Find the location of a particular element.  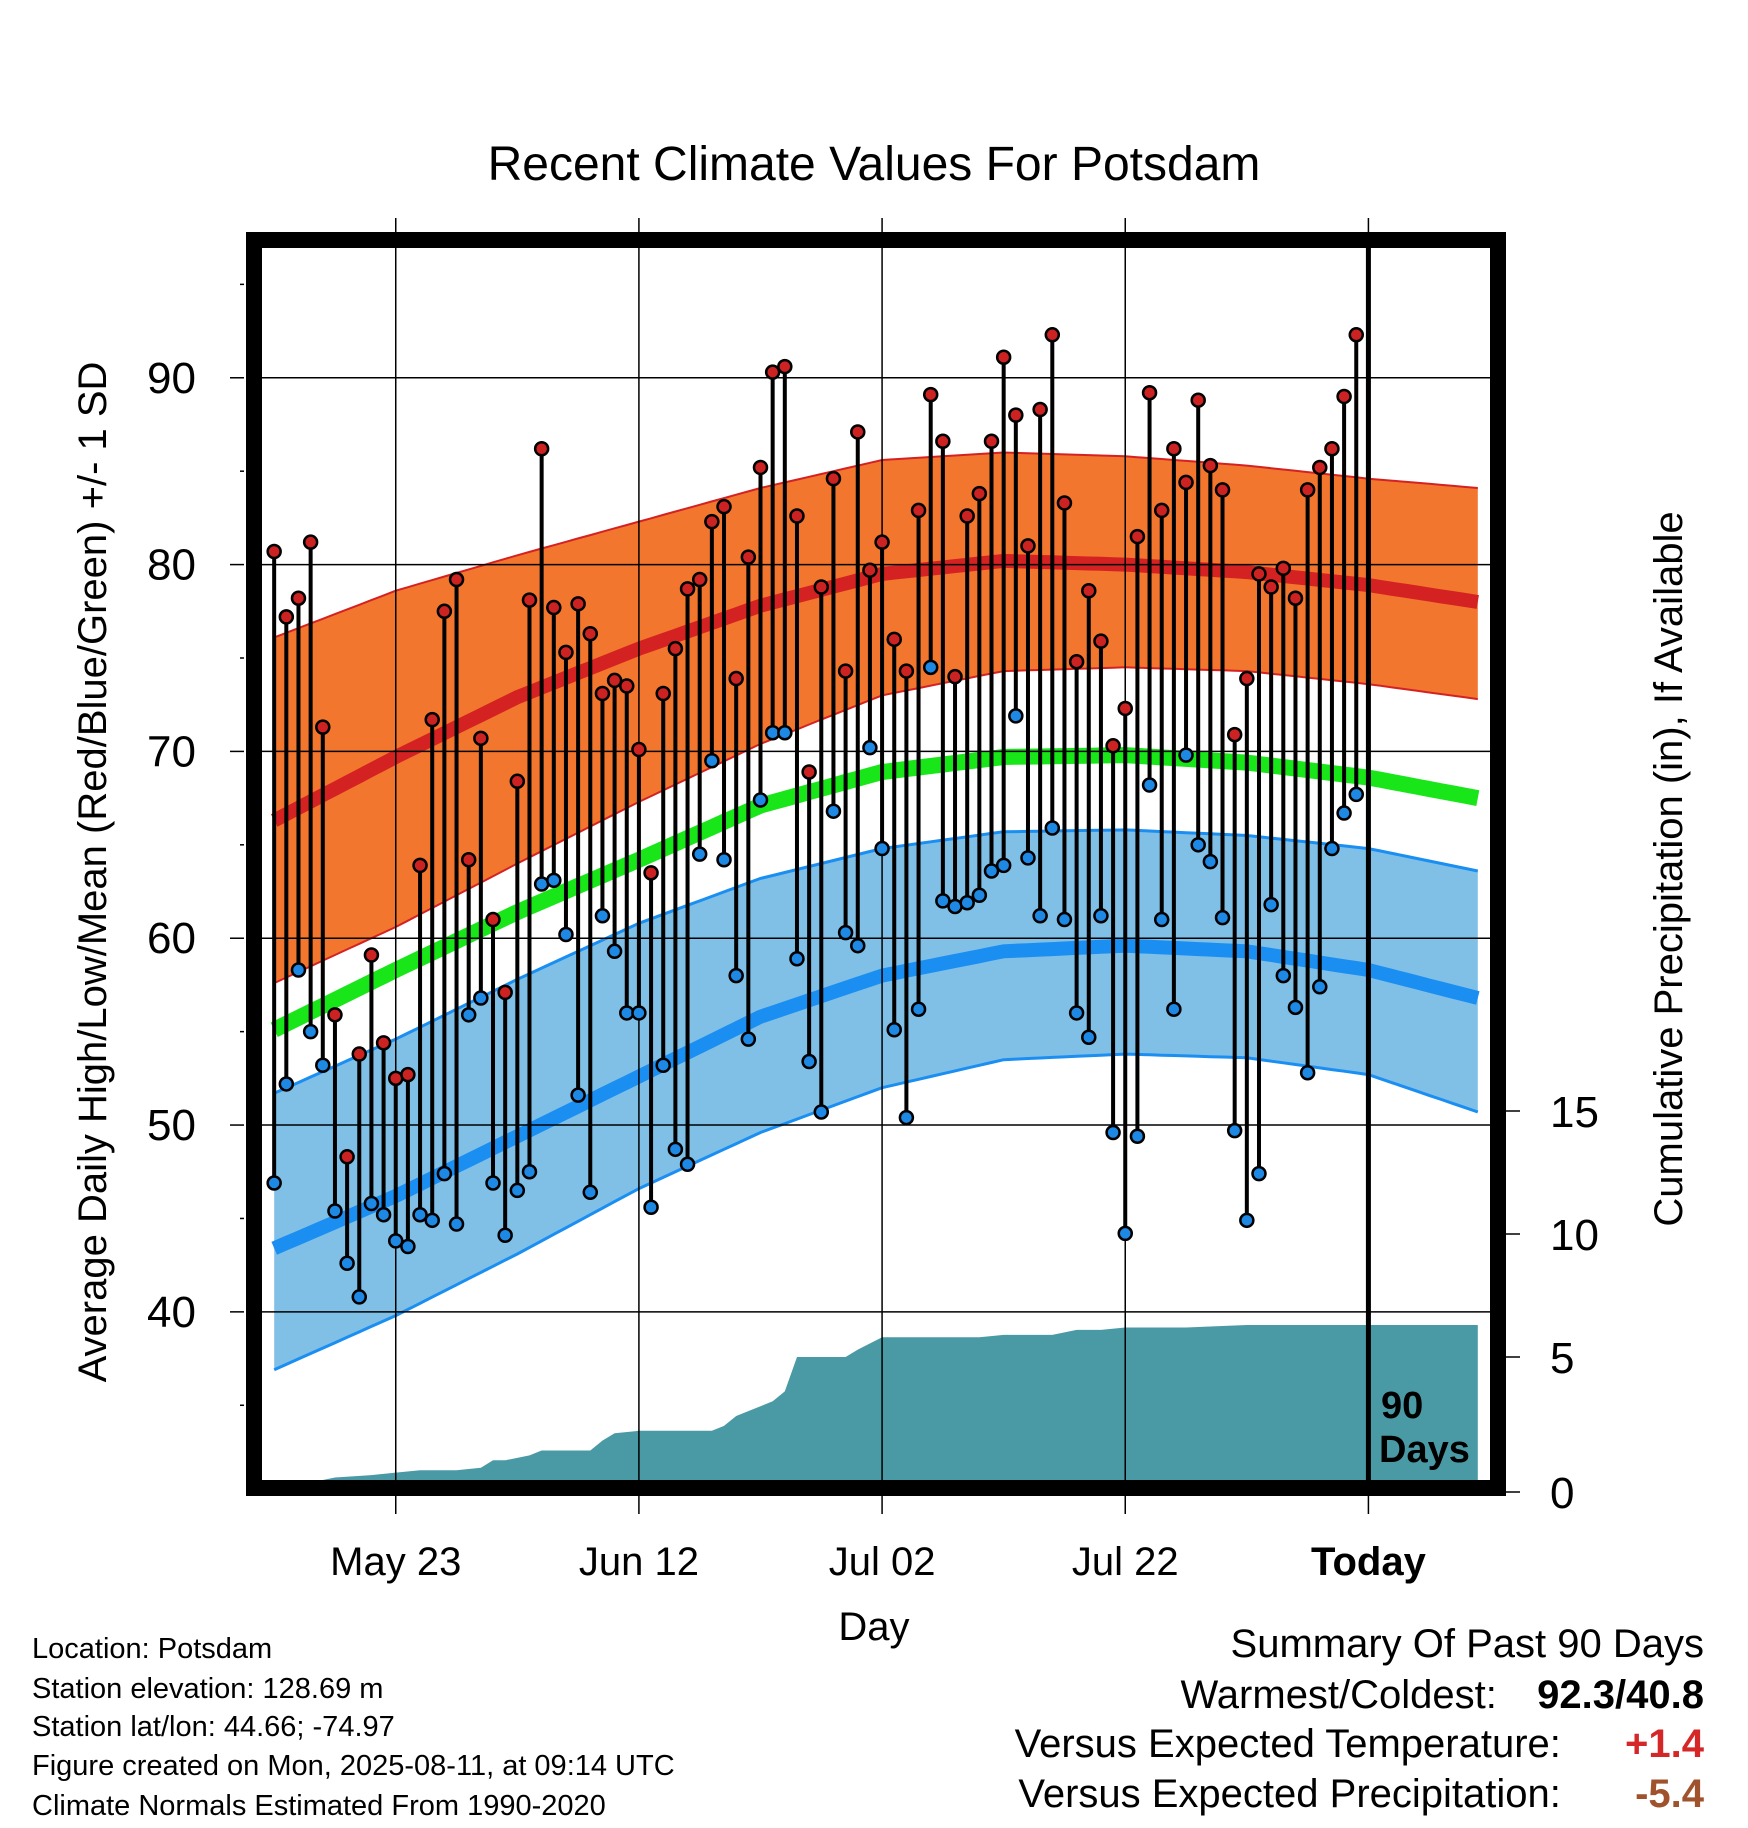

y2-tick-label: 0 is located at coordinates (1562, 1493).